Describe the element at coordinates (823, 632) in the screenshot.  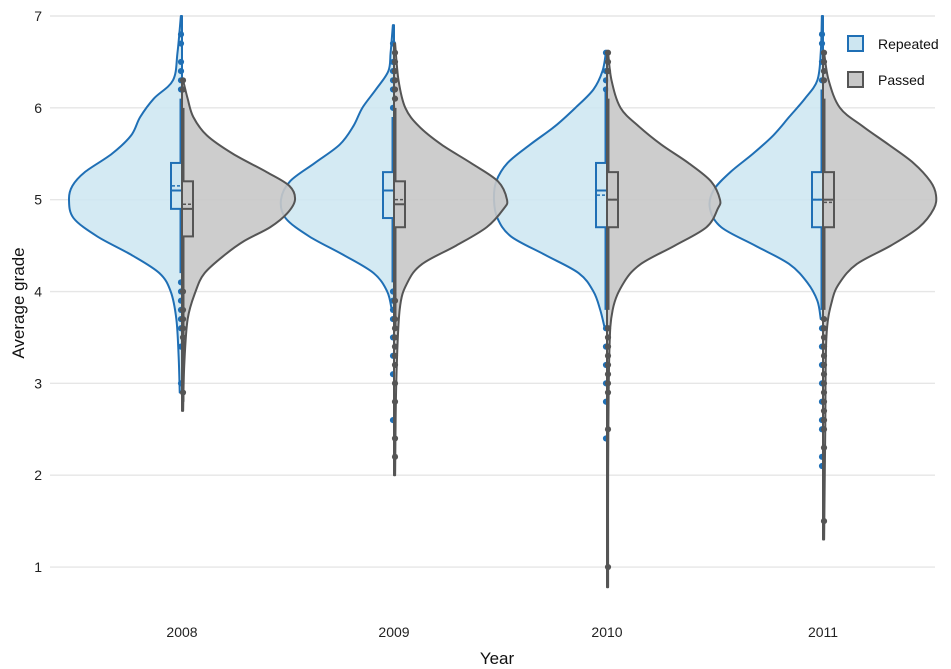
I see `x-tick-label: 2011` at that location.